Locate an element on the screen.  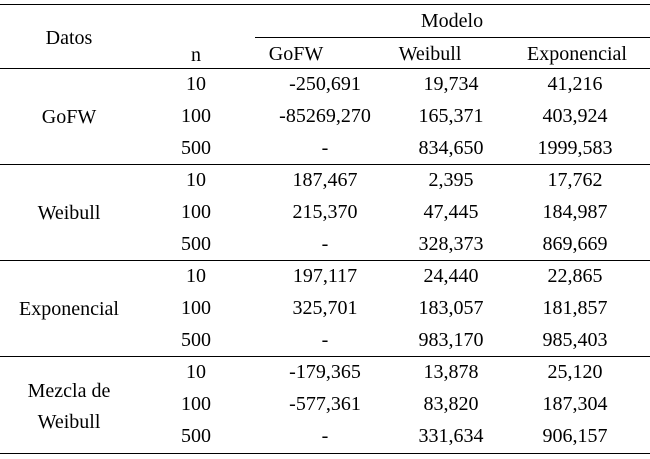
cell-value: 2,395 is located at coordinates (451, 180).